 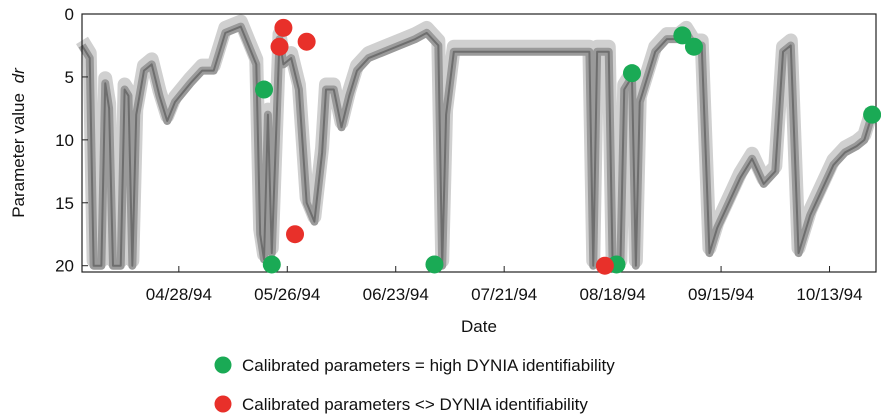 I want to click on x-tick-label: 07/21/94, so click(x=504, y=294).